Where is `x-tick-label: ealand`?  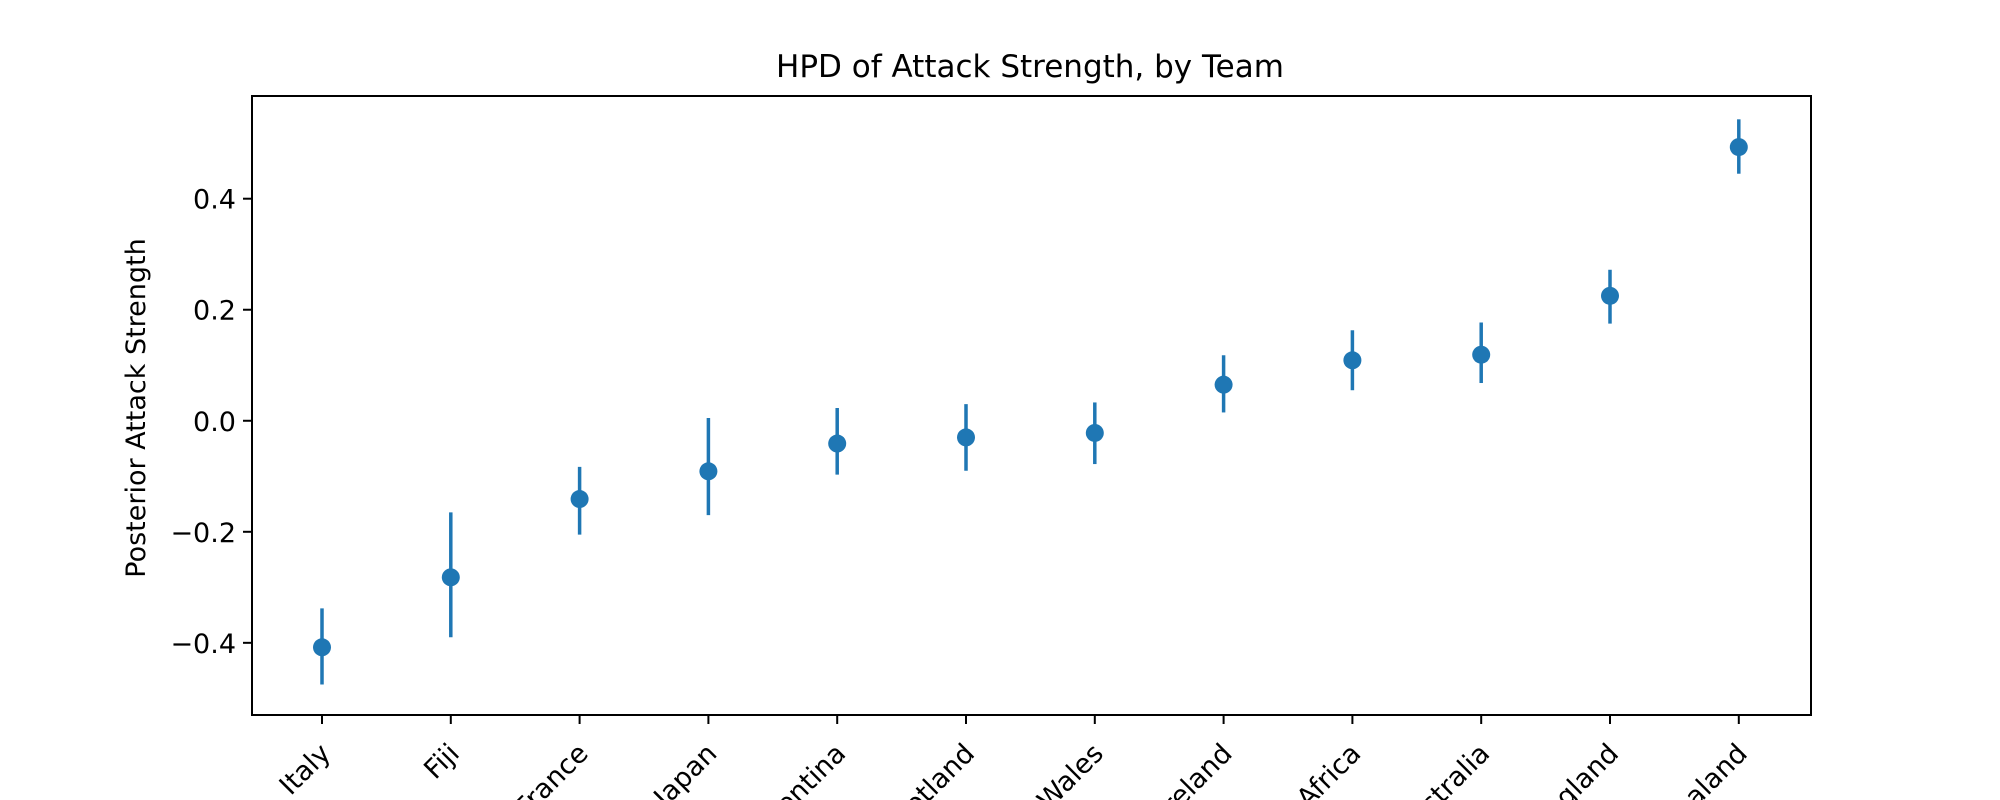 x-tick-label: ealand is located at coordinates (1710, 769).